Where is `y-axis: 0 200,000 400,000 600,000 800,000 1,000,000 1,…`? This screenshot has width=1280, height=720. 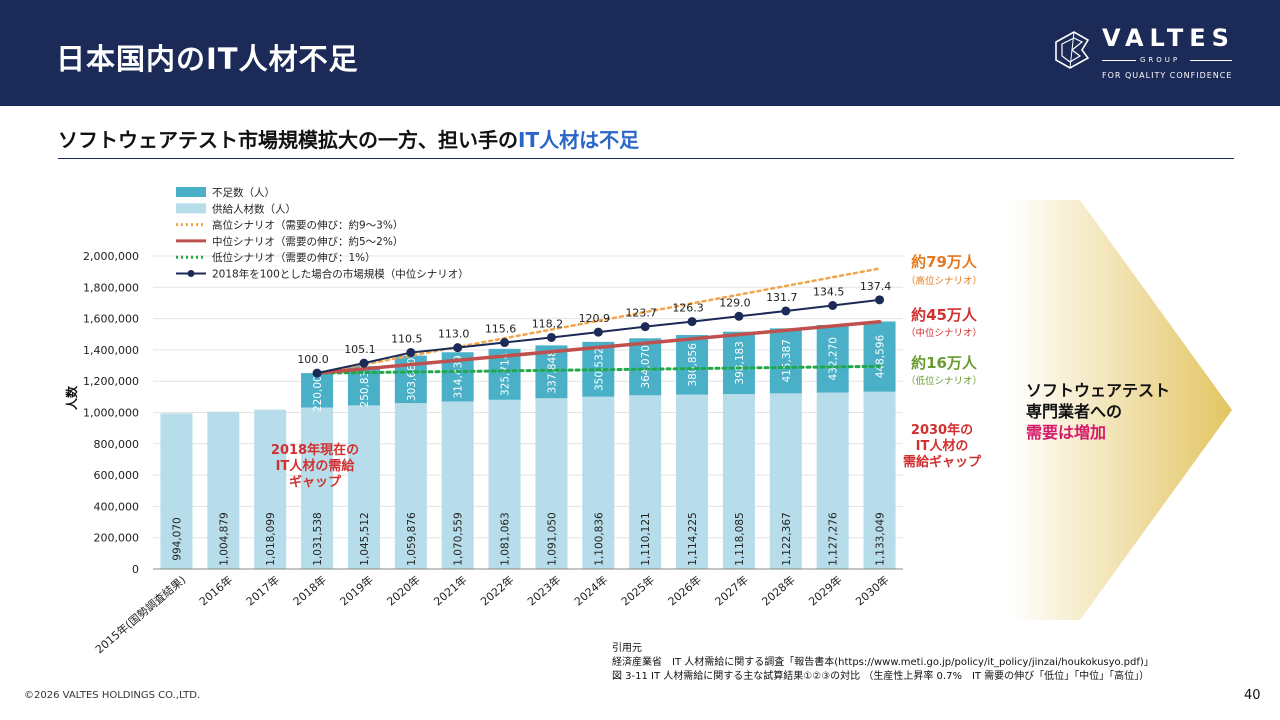 y-axis: 0 200,000 400,000 600,000 800,000 1,000,000 1,… is located at coordinates (101, 413).